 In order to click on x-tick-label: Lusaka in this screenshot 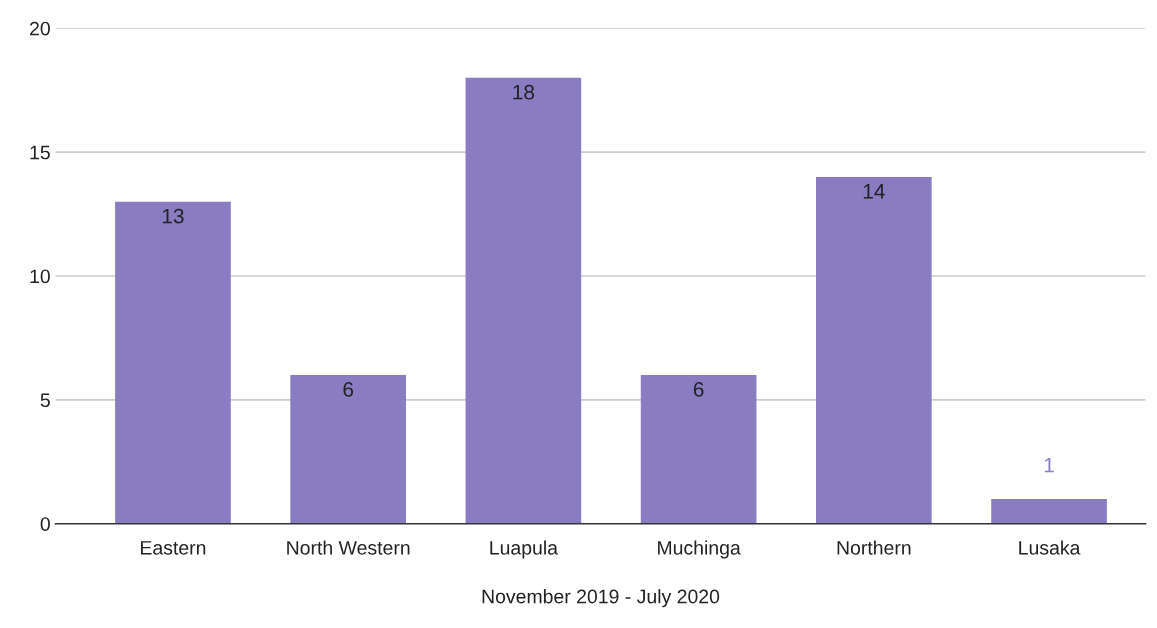, I will do `click(1050, 547)`.